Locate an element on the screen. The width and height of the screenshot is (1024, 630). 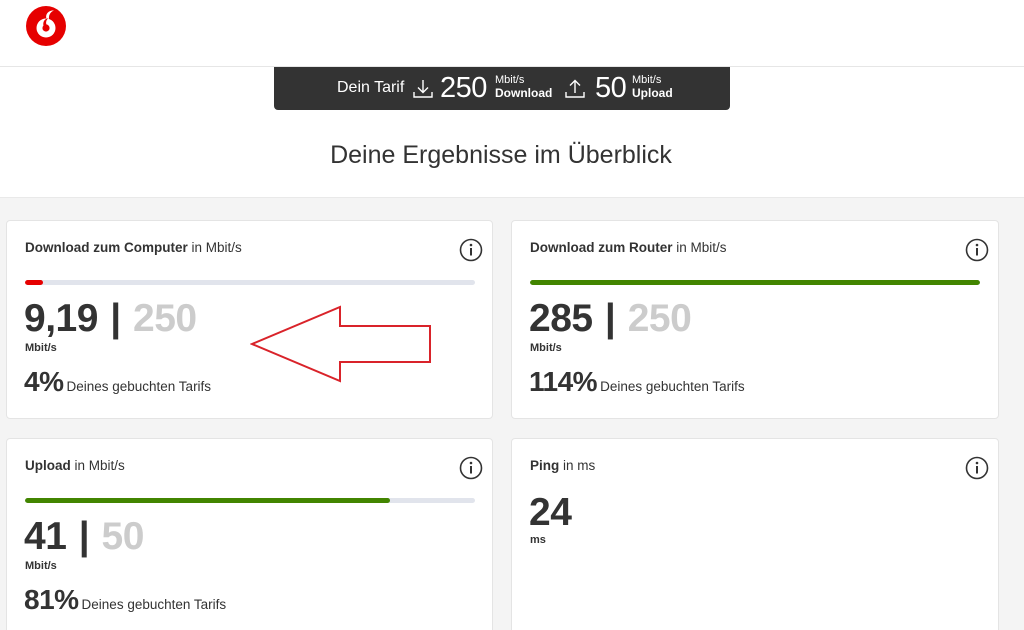
card-title: Download zum Computer in Mbit/s is located at coordinates (133, 247).